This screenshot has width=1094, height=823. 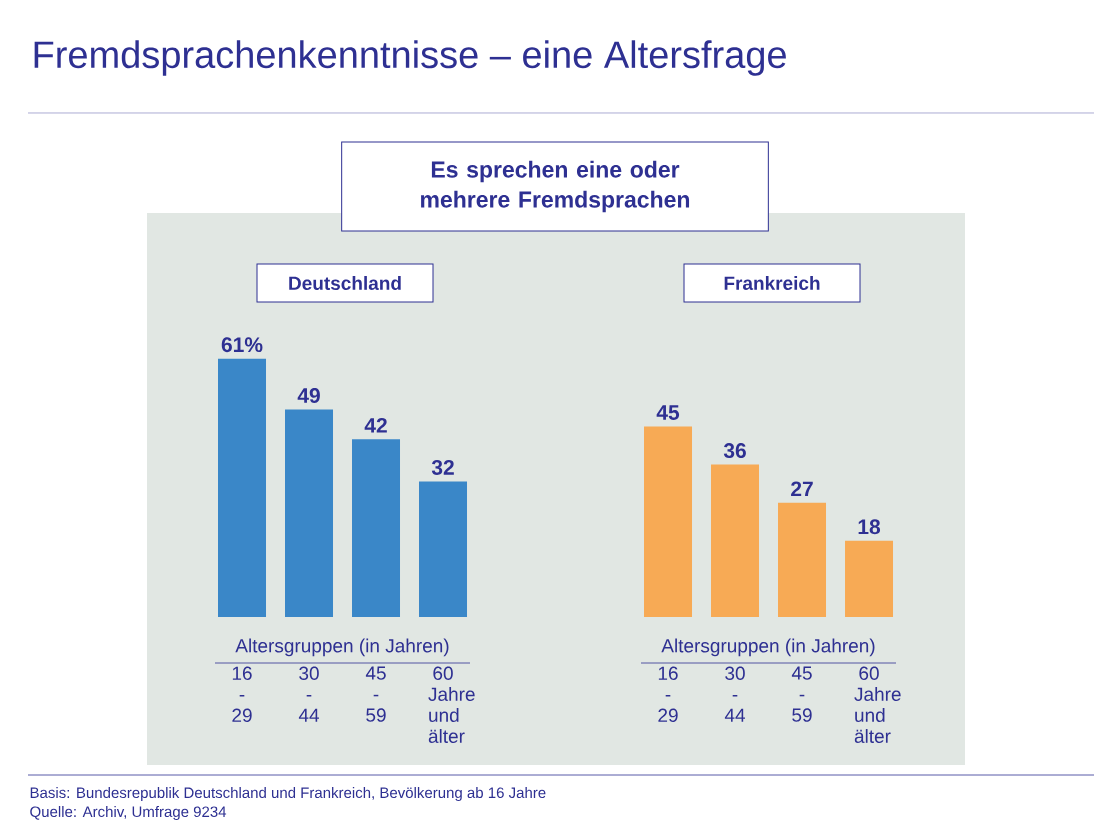 I want to click on data-label: 27, so click(x=802, y=489).